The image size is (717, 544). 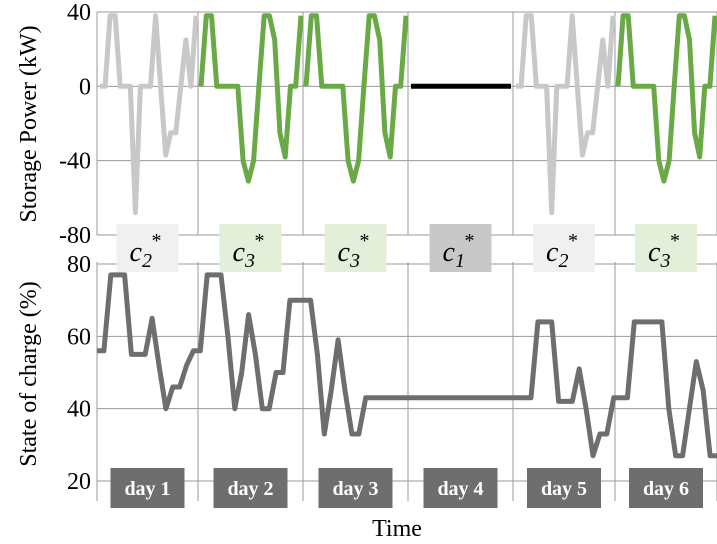 I want to click on soc-tick-label: 60, so click(x=79, y=337).